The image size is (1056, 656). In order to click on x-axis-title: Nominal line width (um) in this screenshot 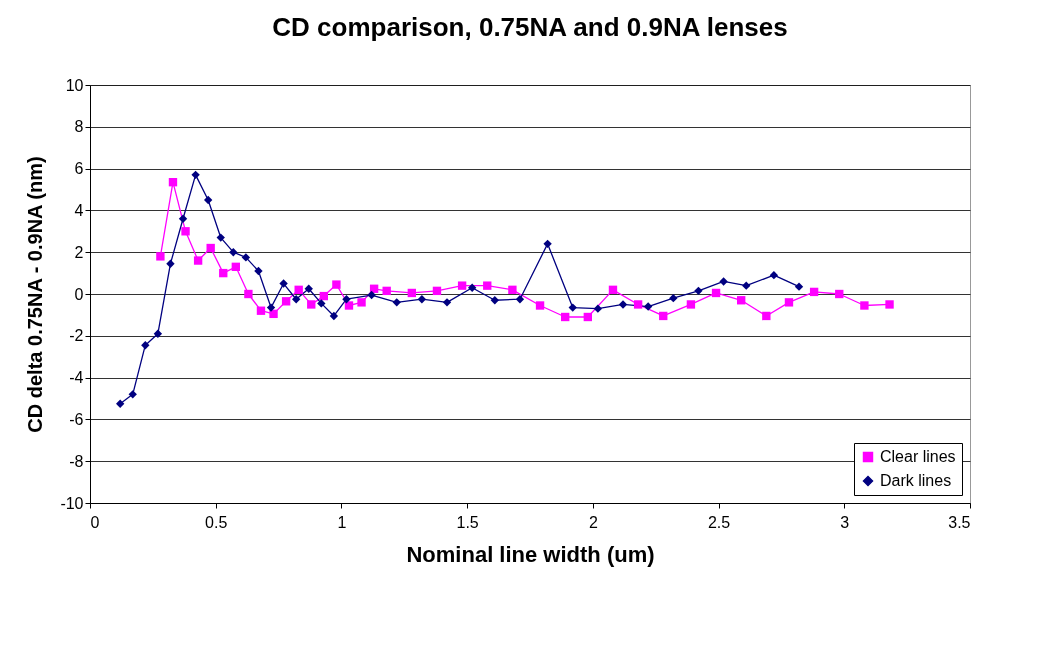, I will do `click(530, 554)`.